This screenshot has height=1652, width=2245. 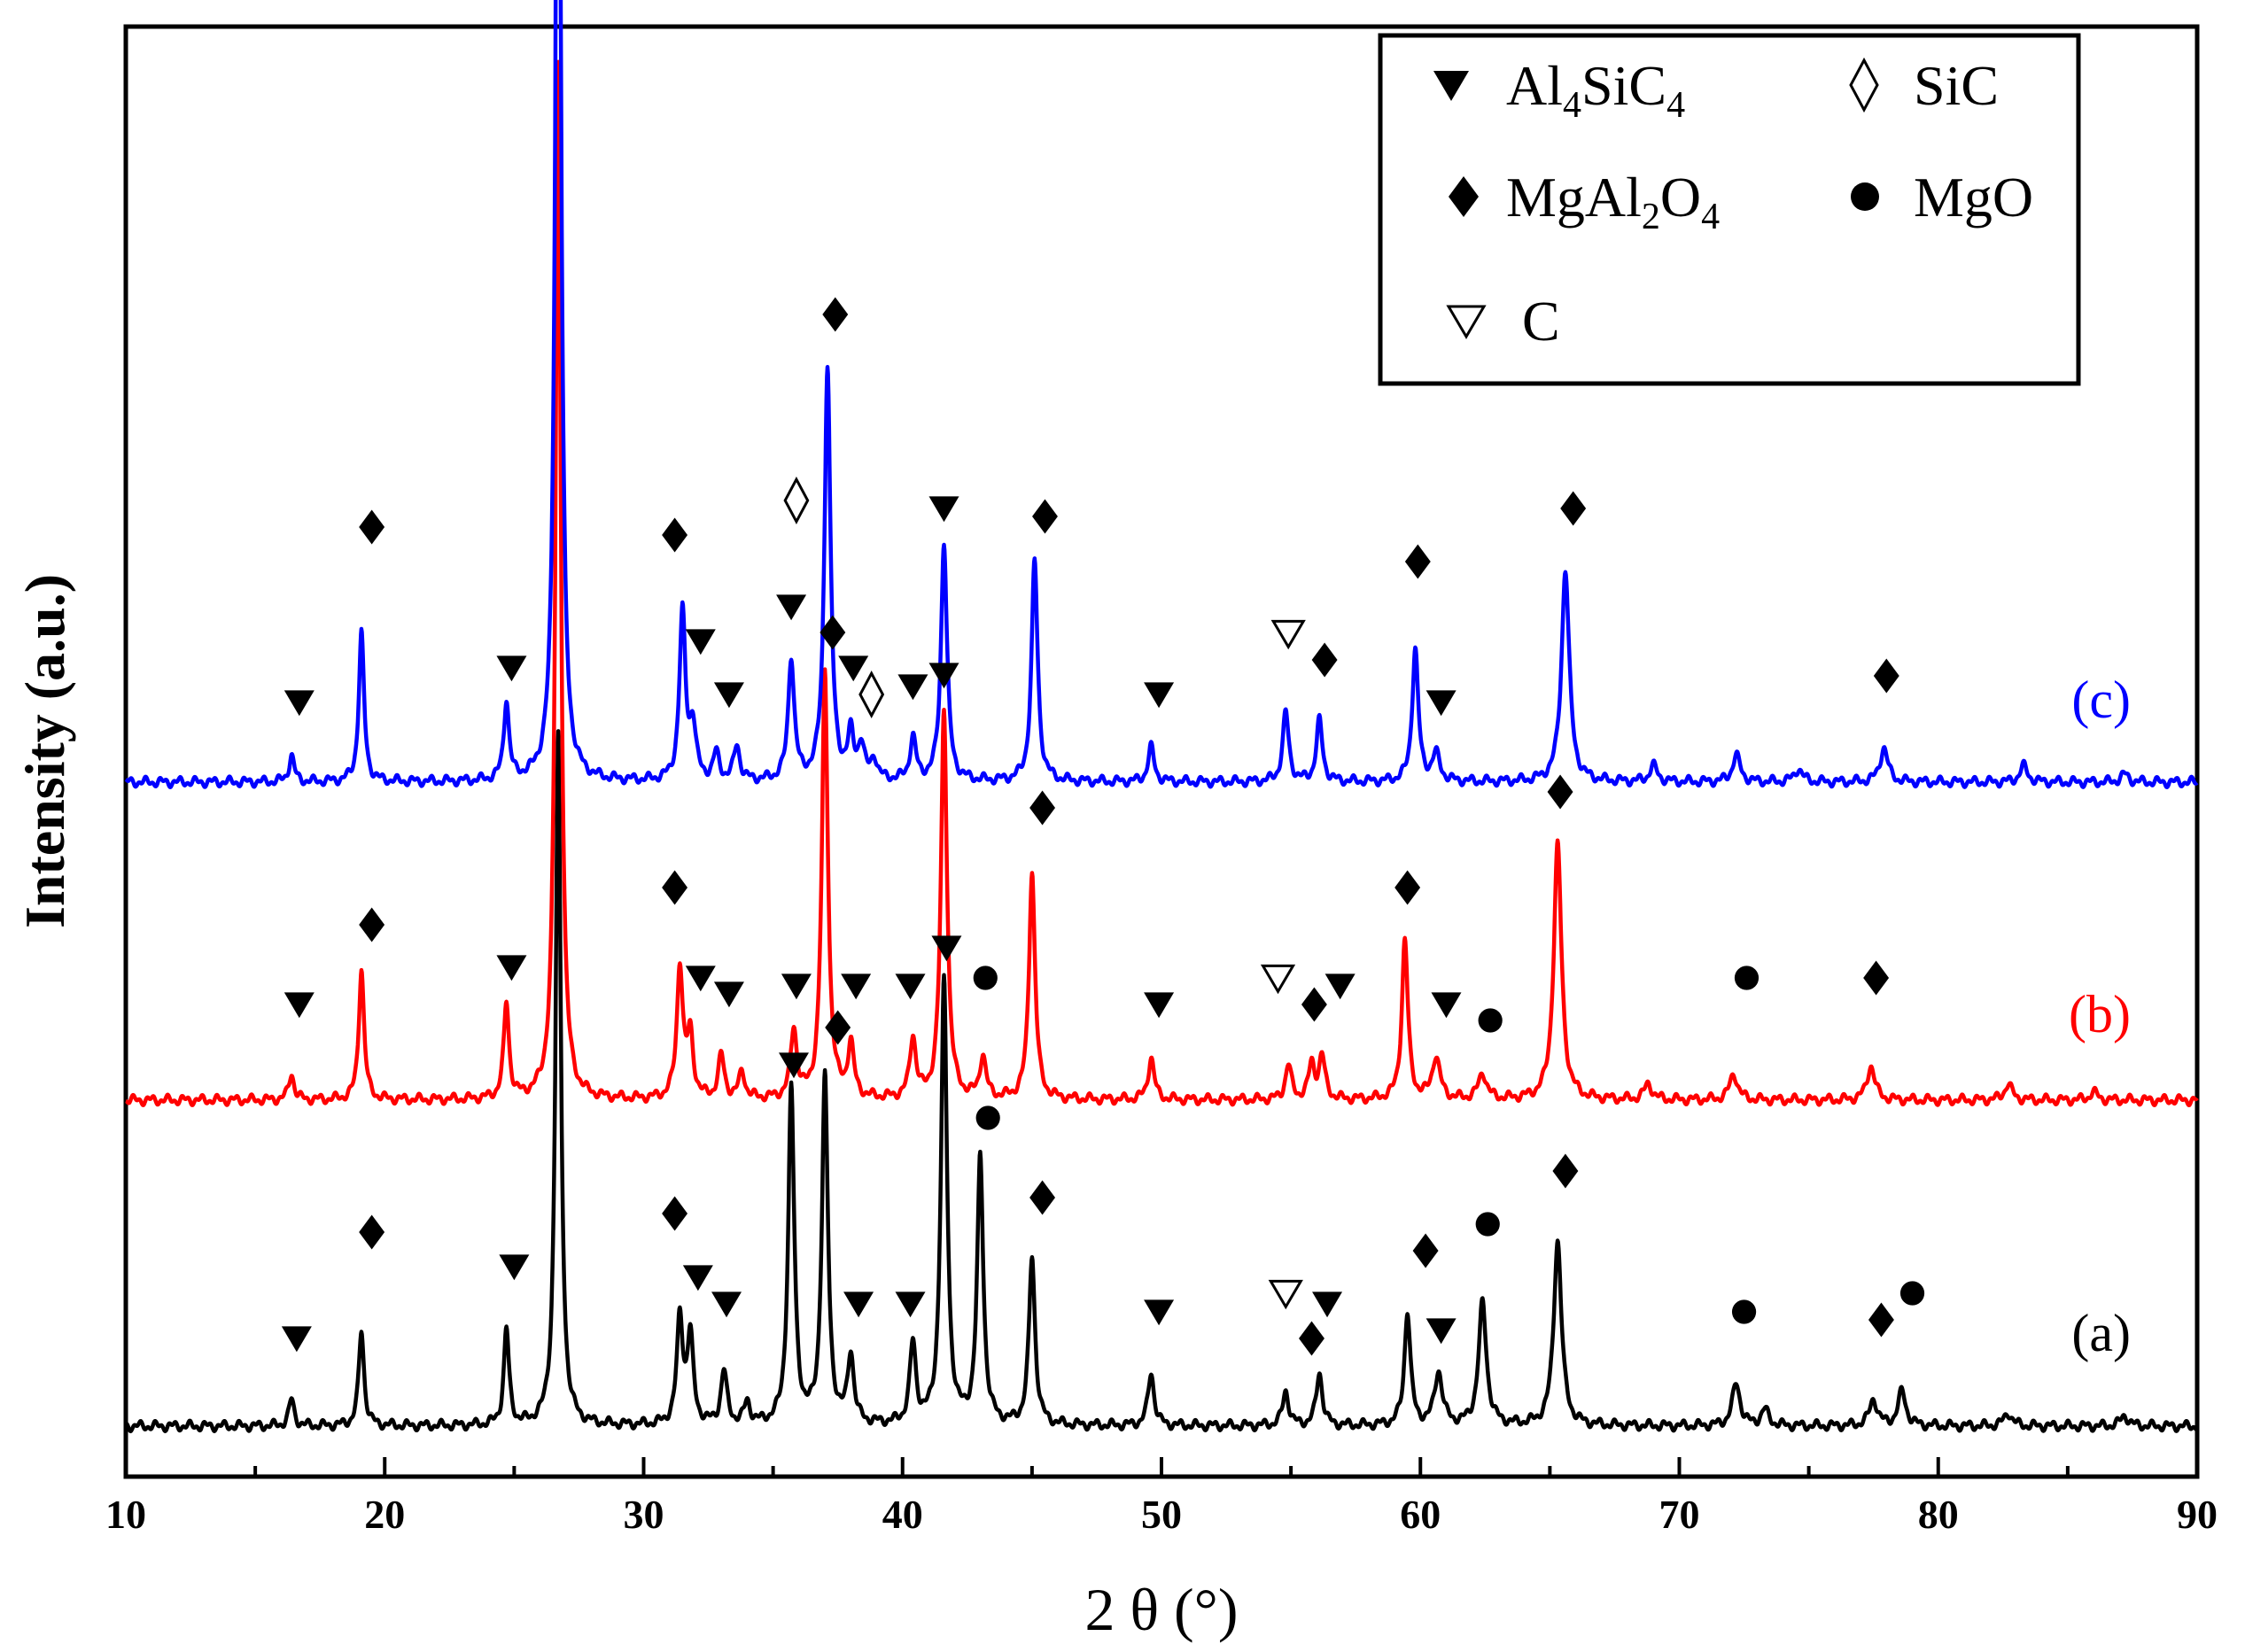 I want to click on curve-label-a: (a), so click(x=2101, y=1333).